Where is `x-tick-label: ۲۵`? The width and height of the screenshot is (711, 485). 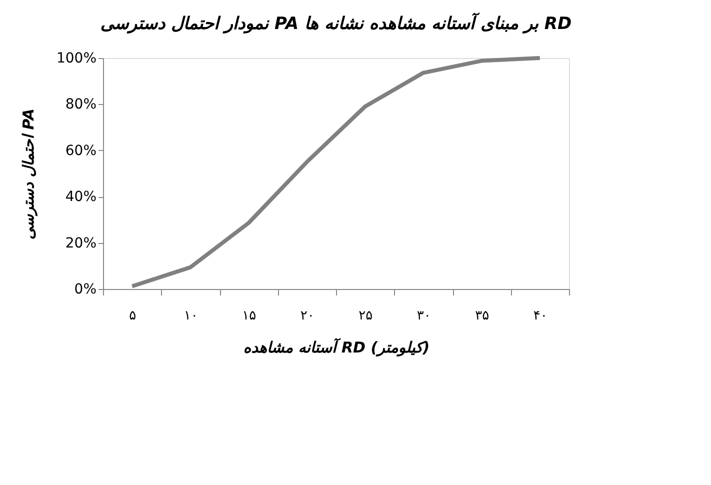 x-tick-label: ۲۵ is located at coordinates (365, 316).